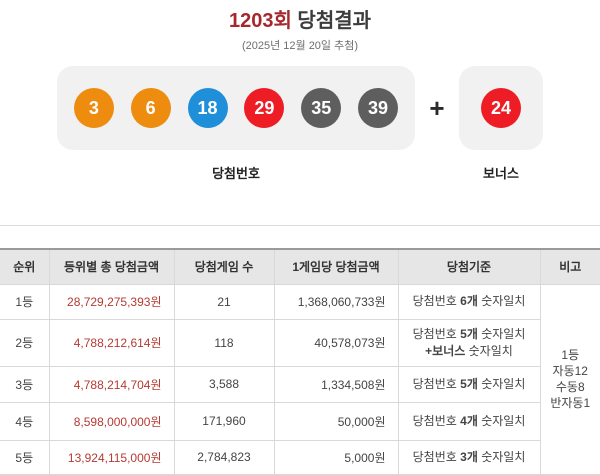 The height and width of the screenshot is (475, 600). I want to click on prize-per-game-cell: 40,578,073원, so click(336, 342).